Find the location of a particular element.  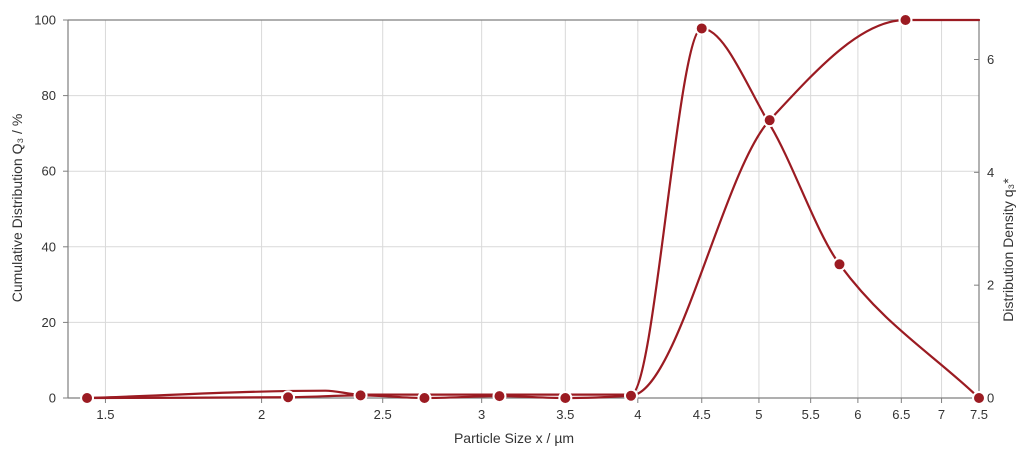

x-tick-label: 4 is located at coordinates (637, 414).